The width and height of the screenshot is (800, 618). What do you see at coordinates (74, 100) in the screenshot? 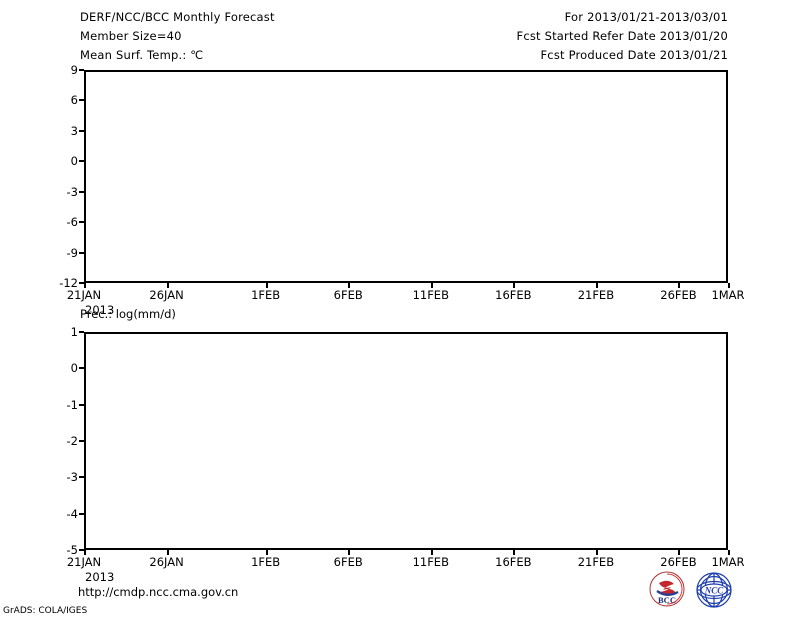
I see `y-axis-tick-label: 6` at bounding box center [74, 100].